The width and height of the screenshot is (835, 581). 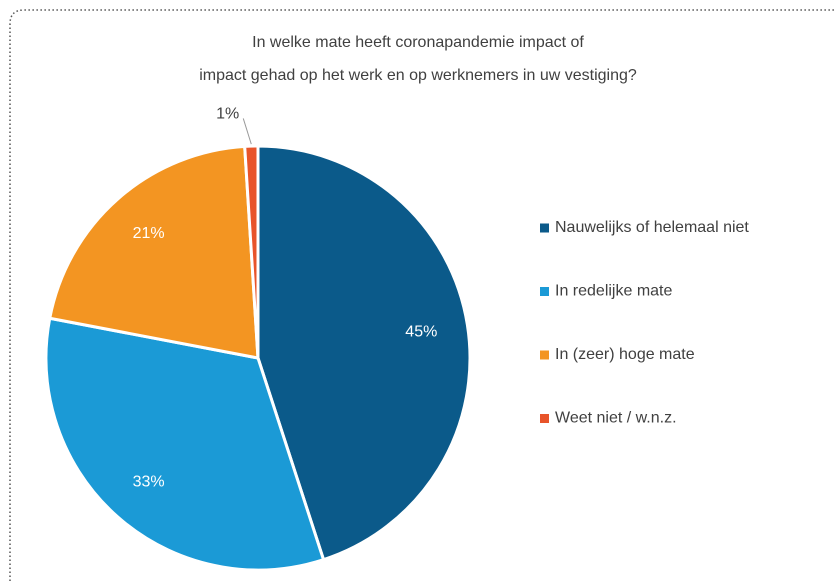 I want to click on legend-label: Nauwelijks of helemaal niet, so click(x=652, y=227).